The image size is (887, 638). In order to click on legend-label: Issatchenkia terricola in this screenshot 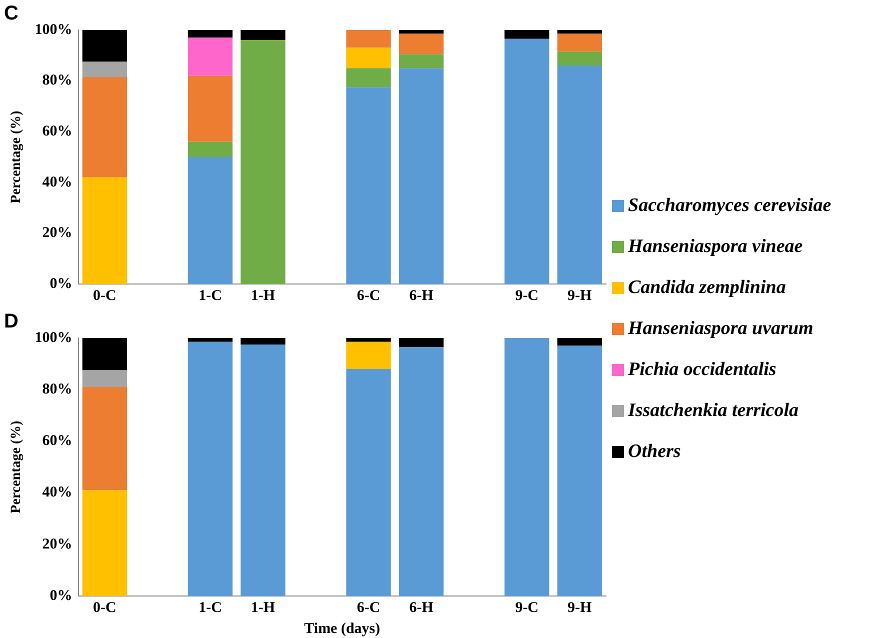, I will do `click(713, 411)`.